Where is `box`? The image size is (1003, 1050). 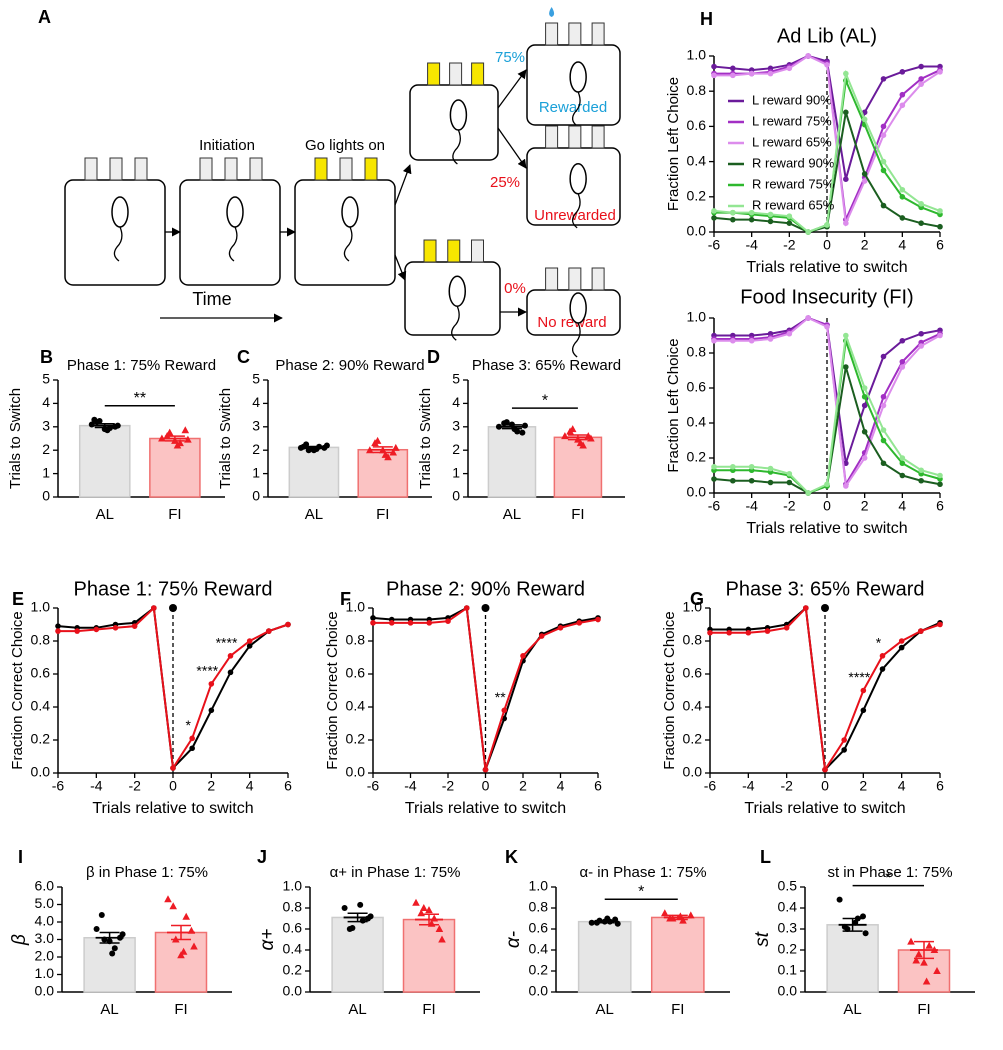 box is located at coordinates (230, 232).